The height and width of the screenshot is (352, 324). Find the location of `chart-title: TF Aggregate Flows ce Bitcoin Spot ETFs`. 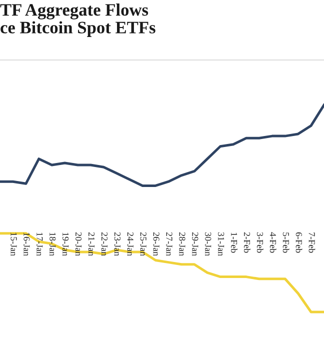

chart-title: TF Aggregate Flows ce Bitcoin Spot ETFs is located at coordinates (78, 20).